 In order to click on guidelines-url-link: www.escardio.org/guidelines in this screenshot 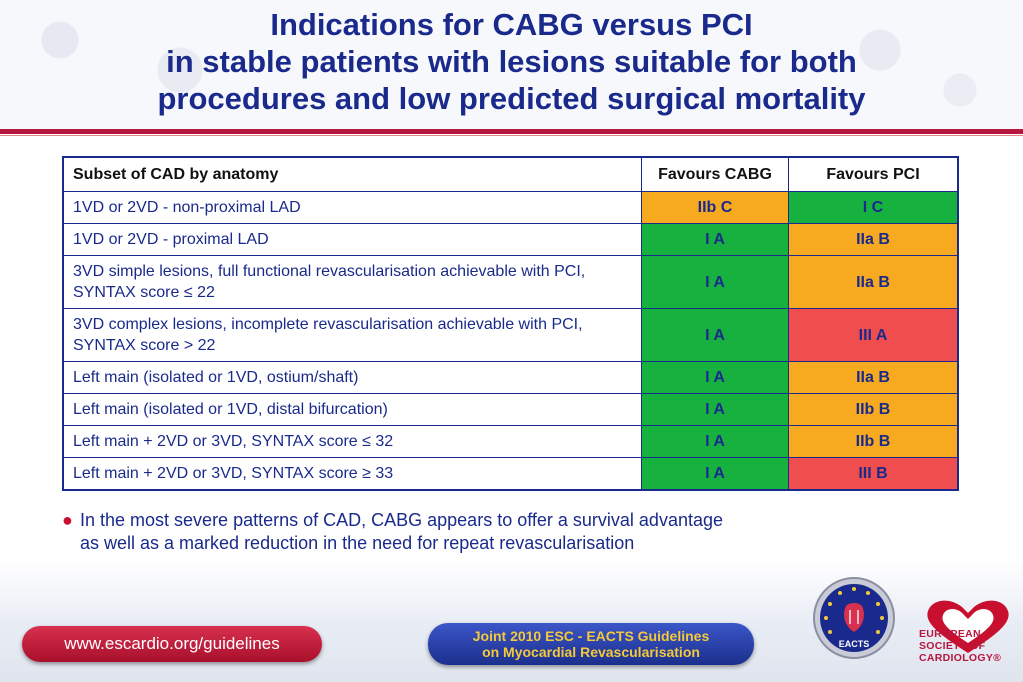, I will do `click(172, 644)`.